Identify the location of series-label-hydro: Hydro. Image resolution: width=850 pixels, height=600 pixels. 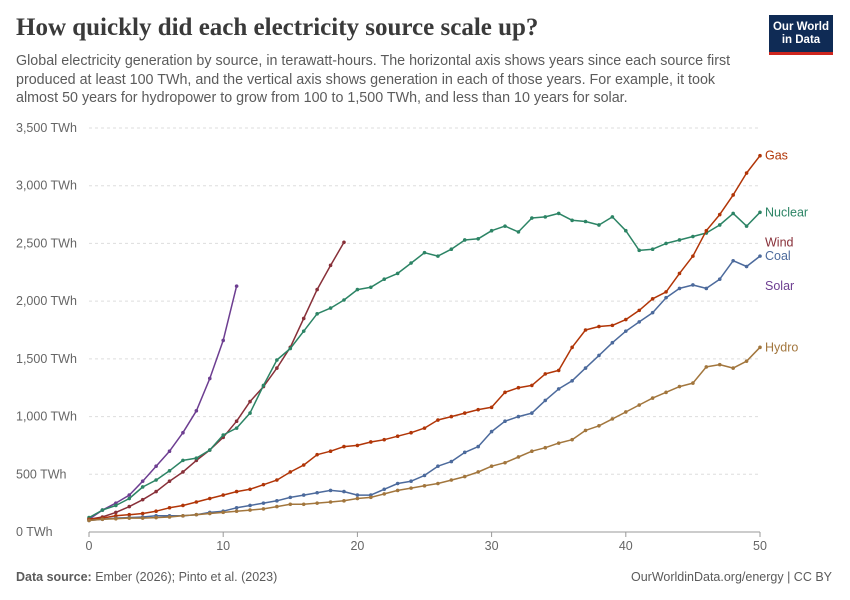
(781, 347).